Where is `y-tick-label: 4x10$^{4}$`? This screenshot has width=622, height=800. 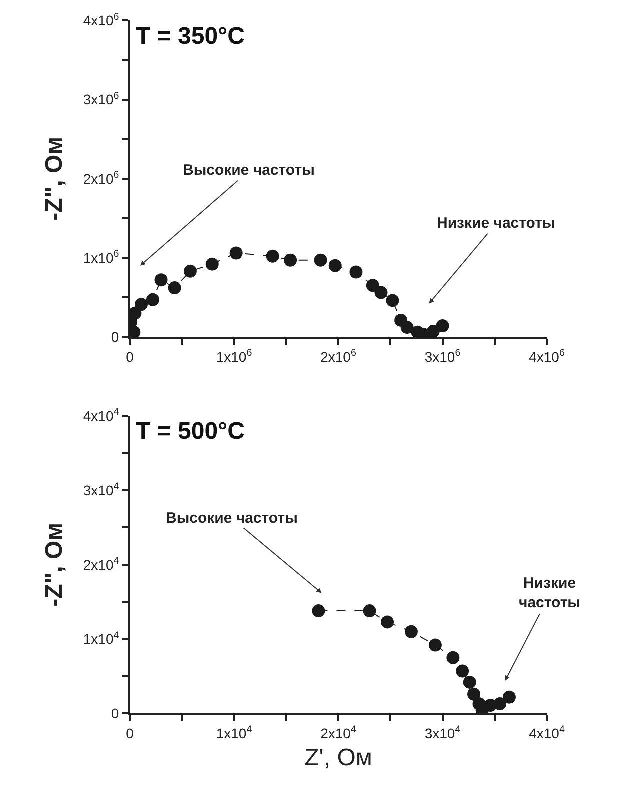 y-tick-label: 4x10$^{4}$ is located at coordinates (101, 415).